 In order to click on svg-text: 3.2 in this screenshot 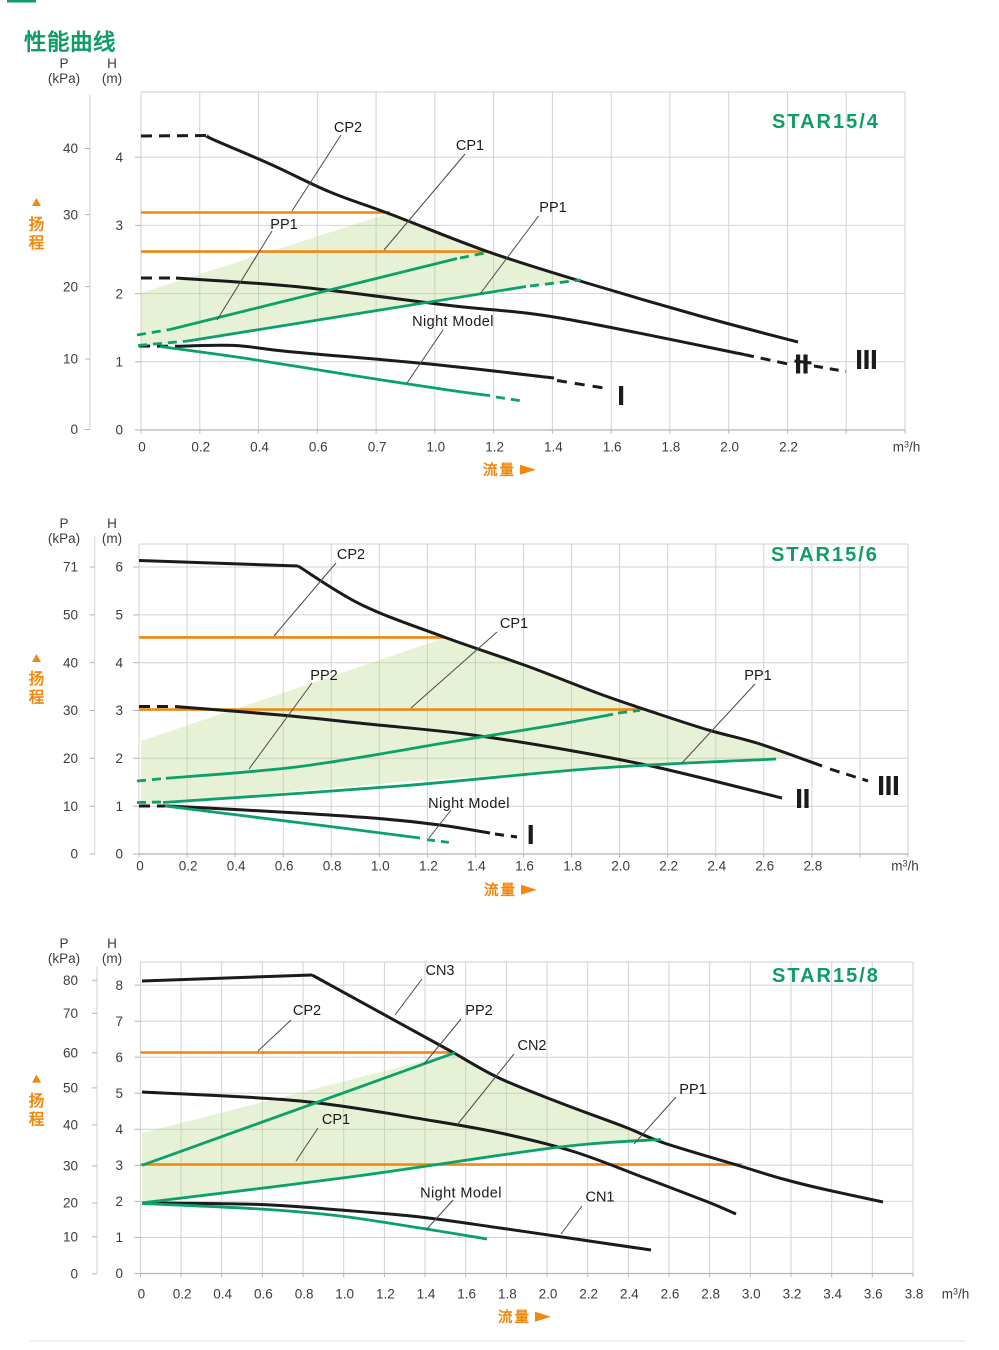, I will do `click(792, 1294)`.